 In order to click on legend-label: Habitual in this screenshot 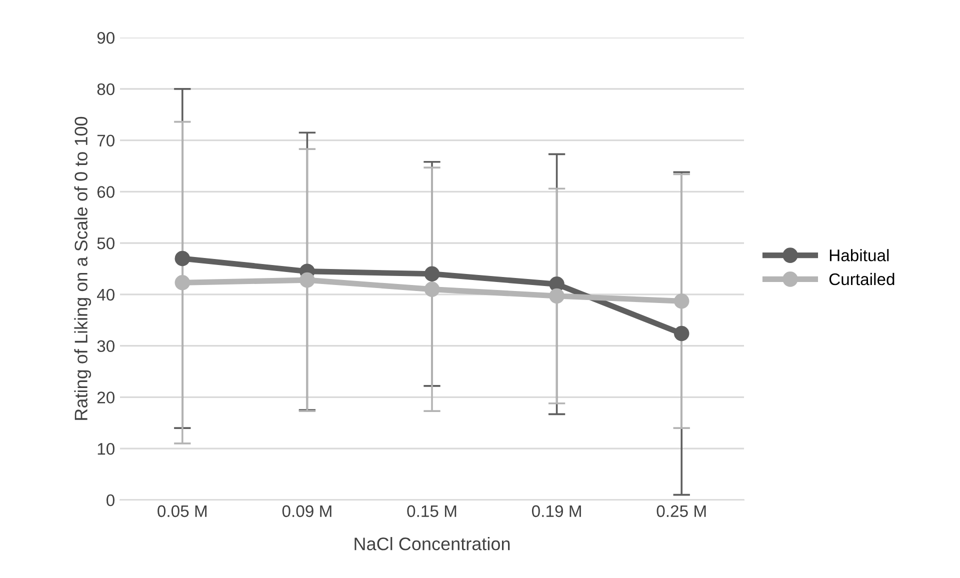, I will do `click(859, 255)`.